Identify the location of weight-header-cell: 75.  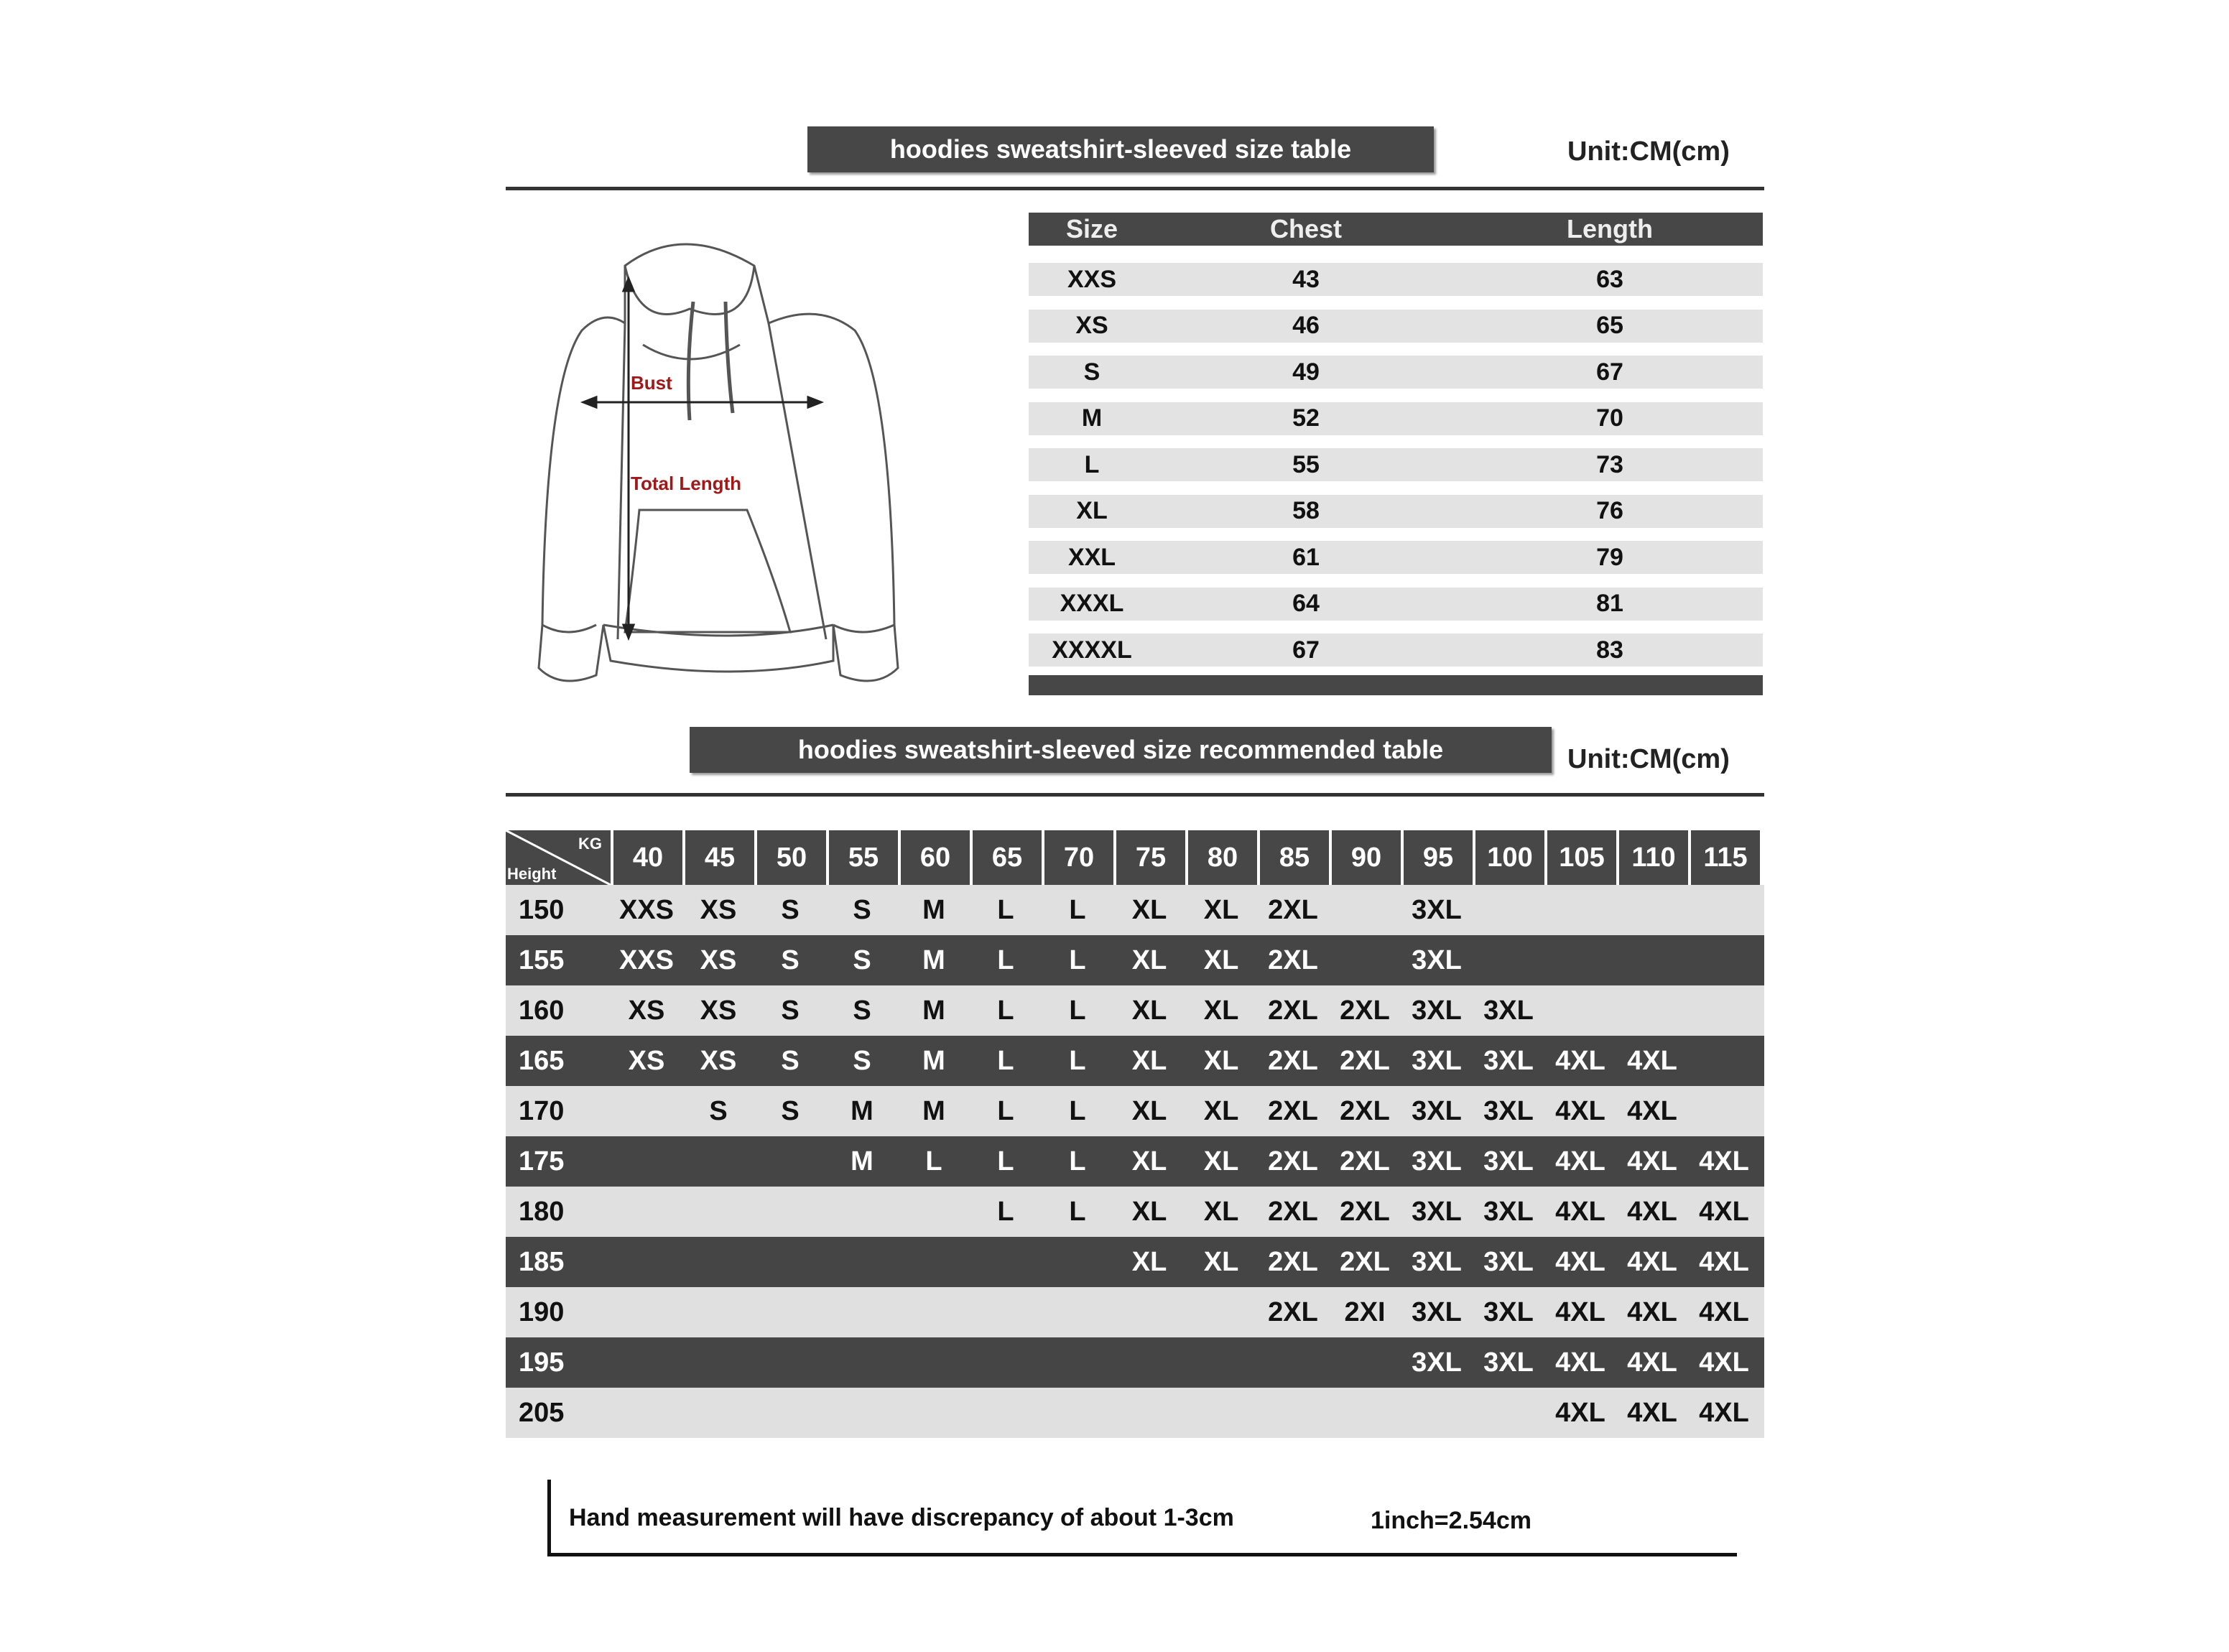
(1150, 858).